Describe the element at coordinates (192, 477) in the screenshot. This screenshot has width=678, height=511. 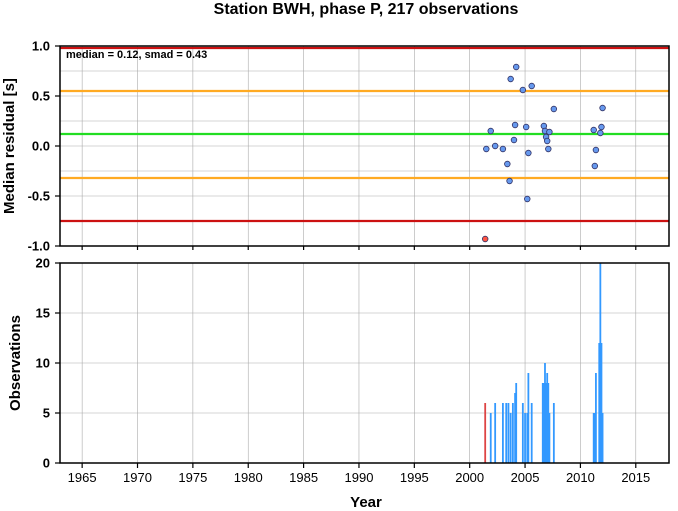
I see `x-tick-label: 1975` at that location.